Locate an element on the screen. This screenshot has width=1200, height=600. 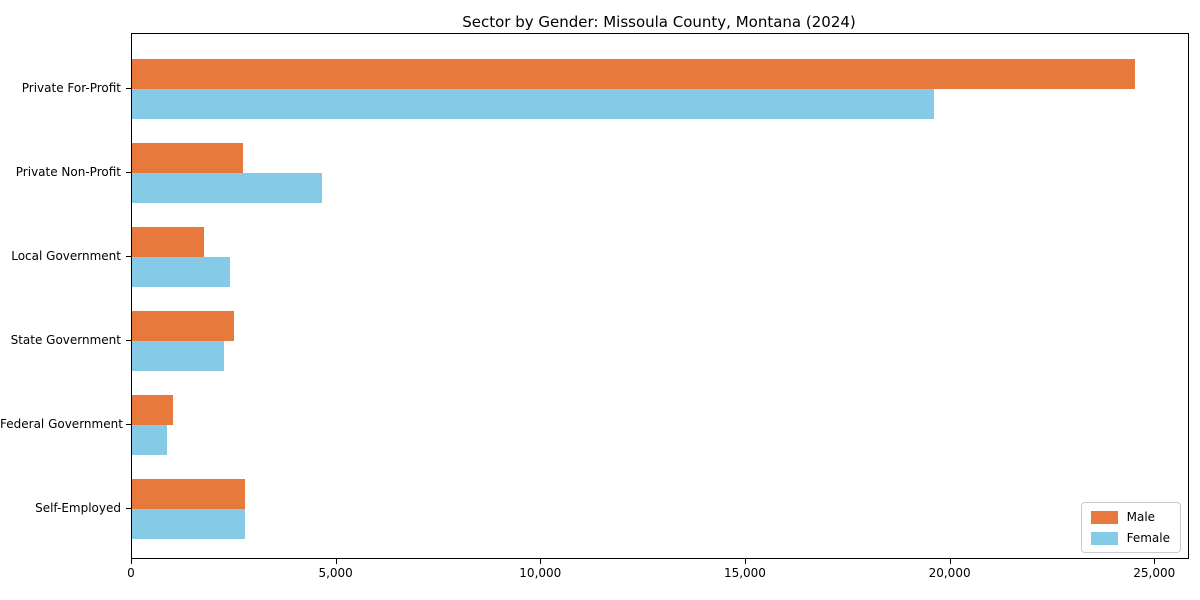
bar-female-federal-government is located at coordinates (149, 440).